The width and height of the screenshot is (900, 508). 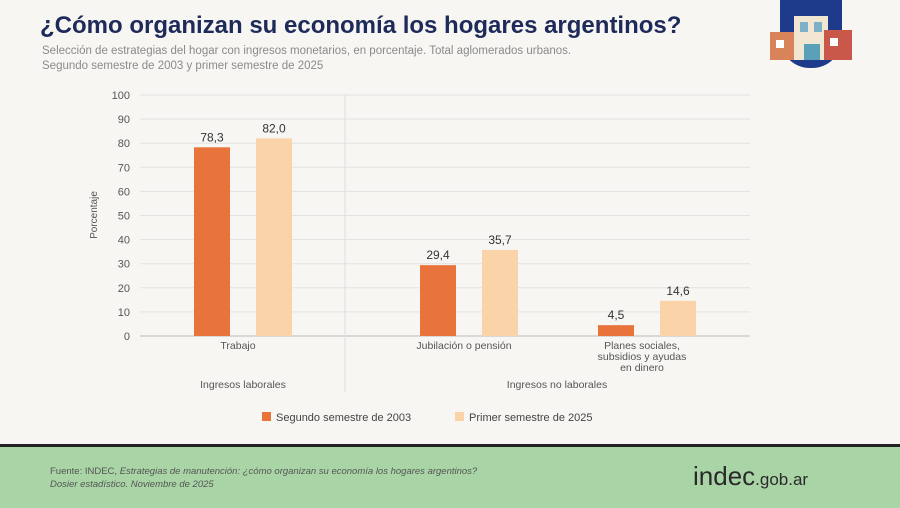 I want to click on y-tick-label: 70, so click(x=124, y=168).